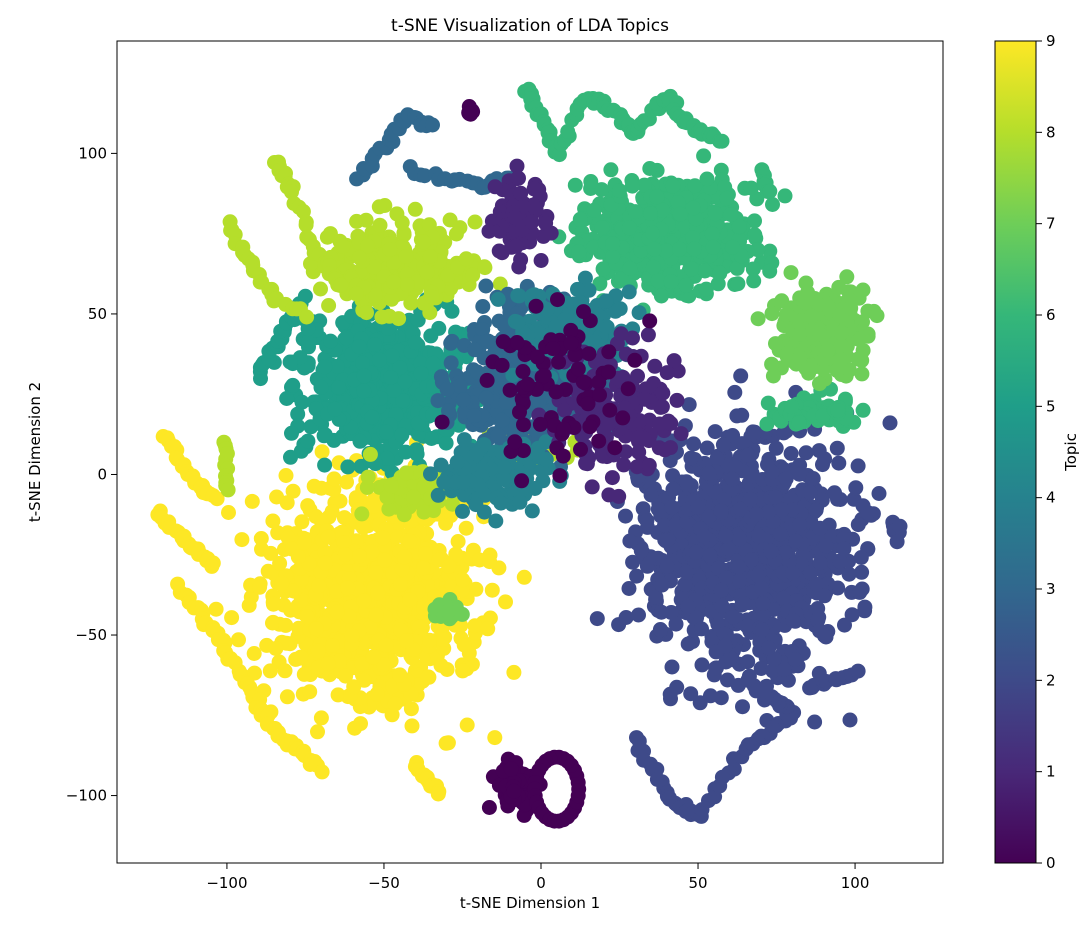 Image resolution: width=1092 pixels, height=930 pixels. I want to click on chart-title: t-SNE Visualization of LDA Topics, so click(530, 26).